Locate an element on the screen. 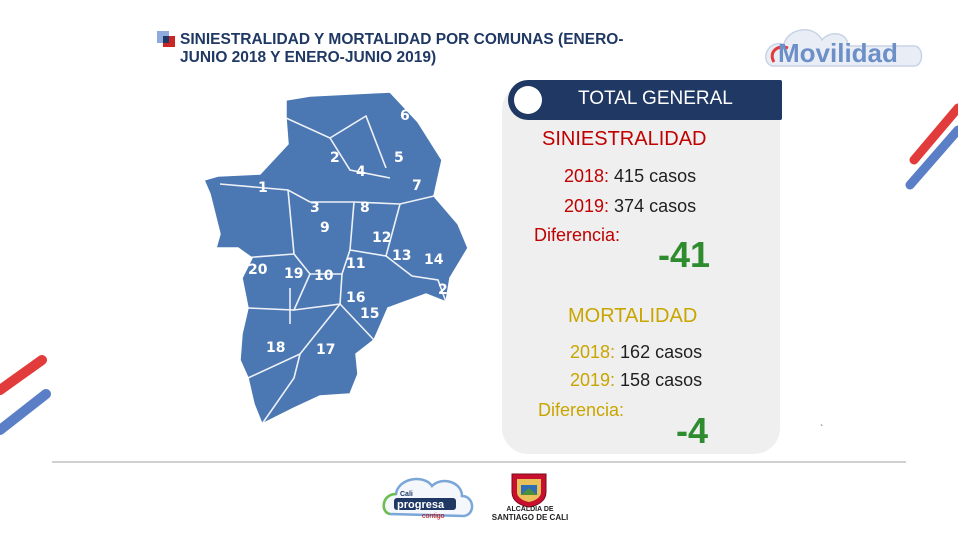  comuna-label: 11 is located at coordinates (356, 264).